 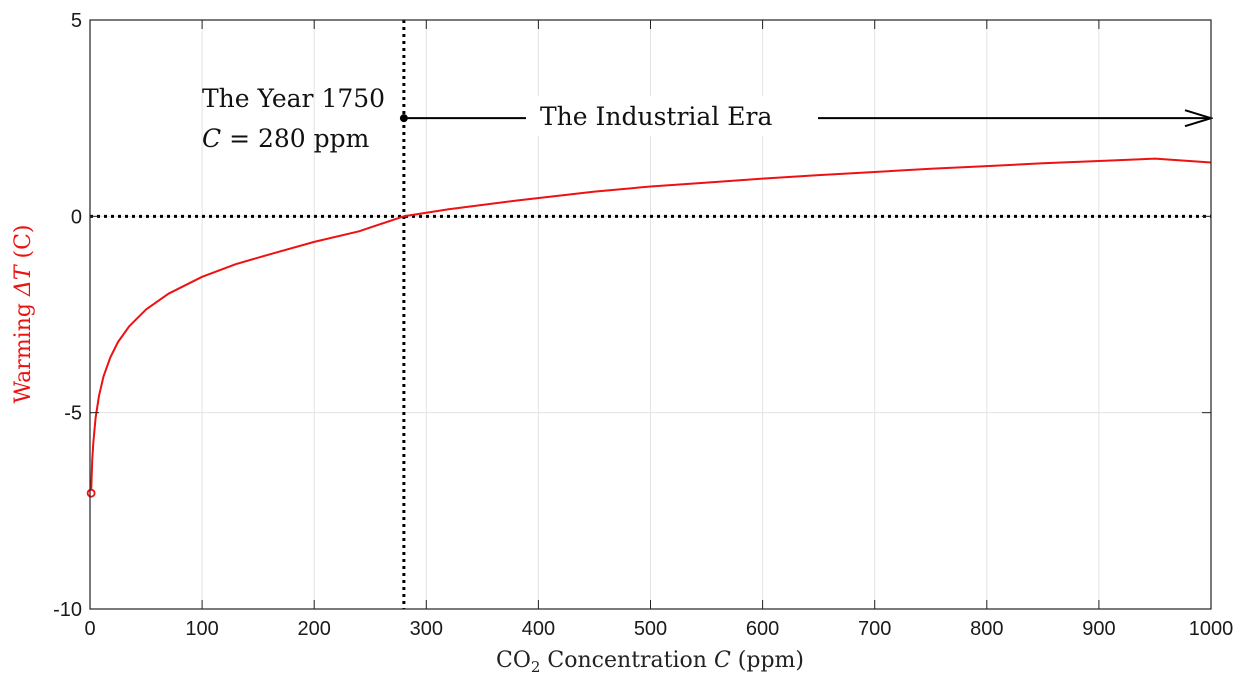 What do you see at coordinates (295, 138) in the screenshot?
I see `c-280-value: = 280 ppm` at bounding box center [295, 138].